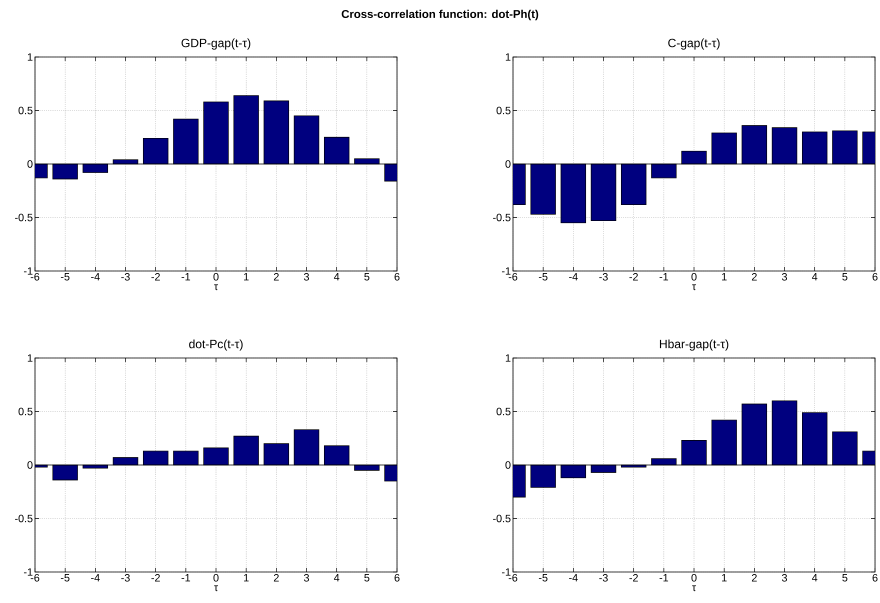 The image size is (880, 603). Describe the element at coordinates (694, 345) in the screenshot. I see `chart-title: Hbar-gap(t-τ)` at that location.